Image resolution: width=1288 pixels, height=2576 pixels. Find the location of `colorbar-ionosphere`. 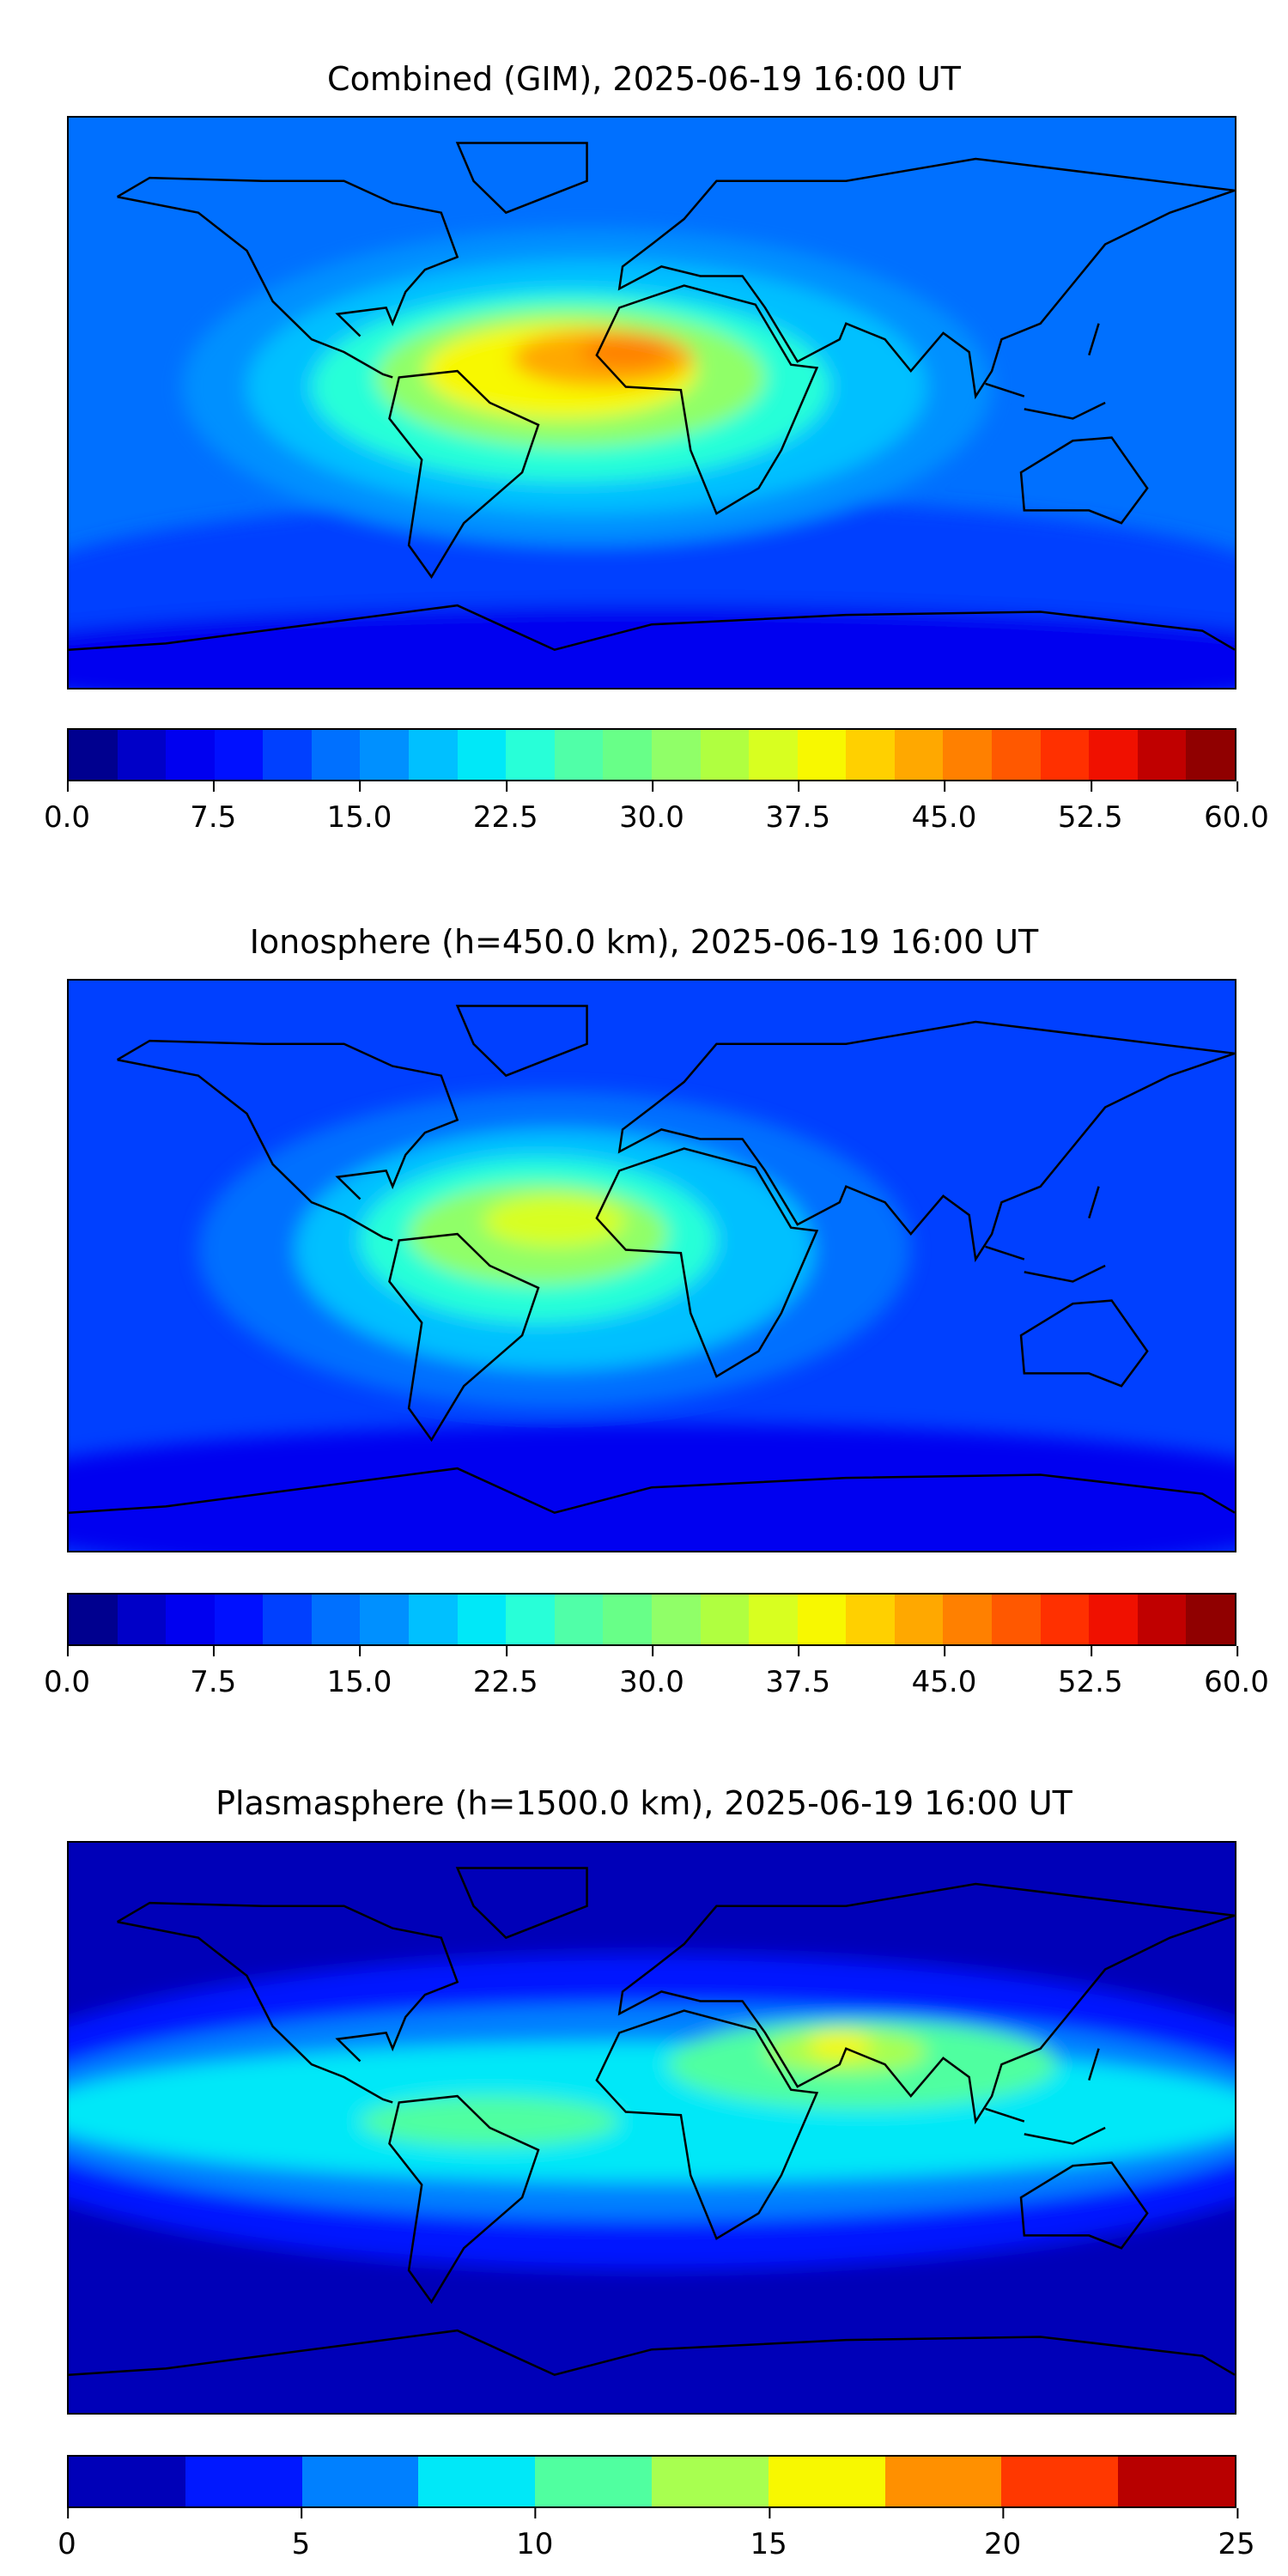

colorbar-ionosphere is located at coordinates (651, 1620).